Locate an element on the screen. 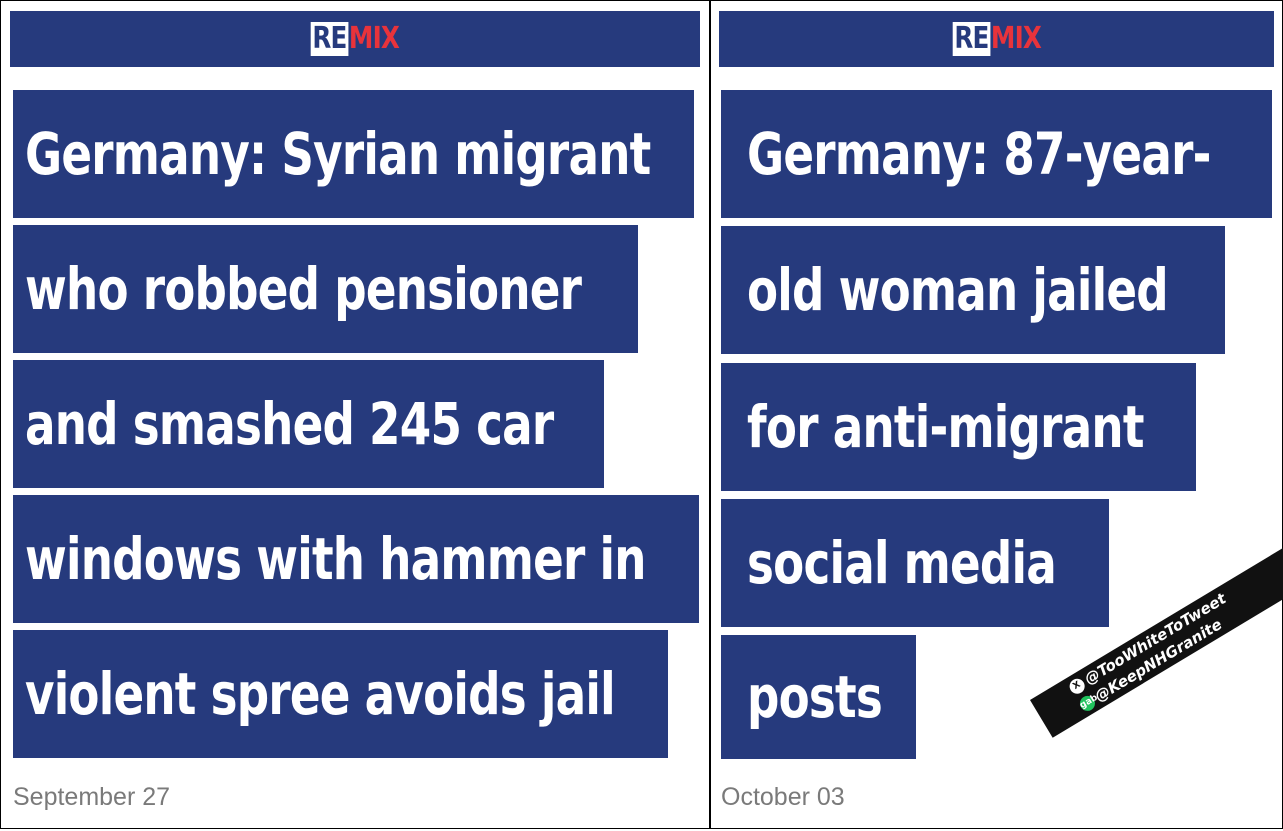 The height and width of the screenshot is (831, 1283). headline-line: social media is located at coordinates (915, 563).